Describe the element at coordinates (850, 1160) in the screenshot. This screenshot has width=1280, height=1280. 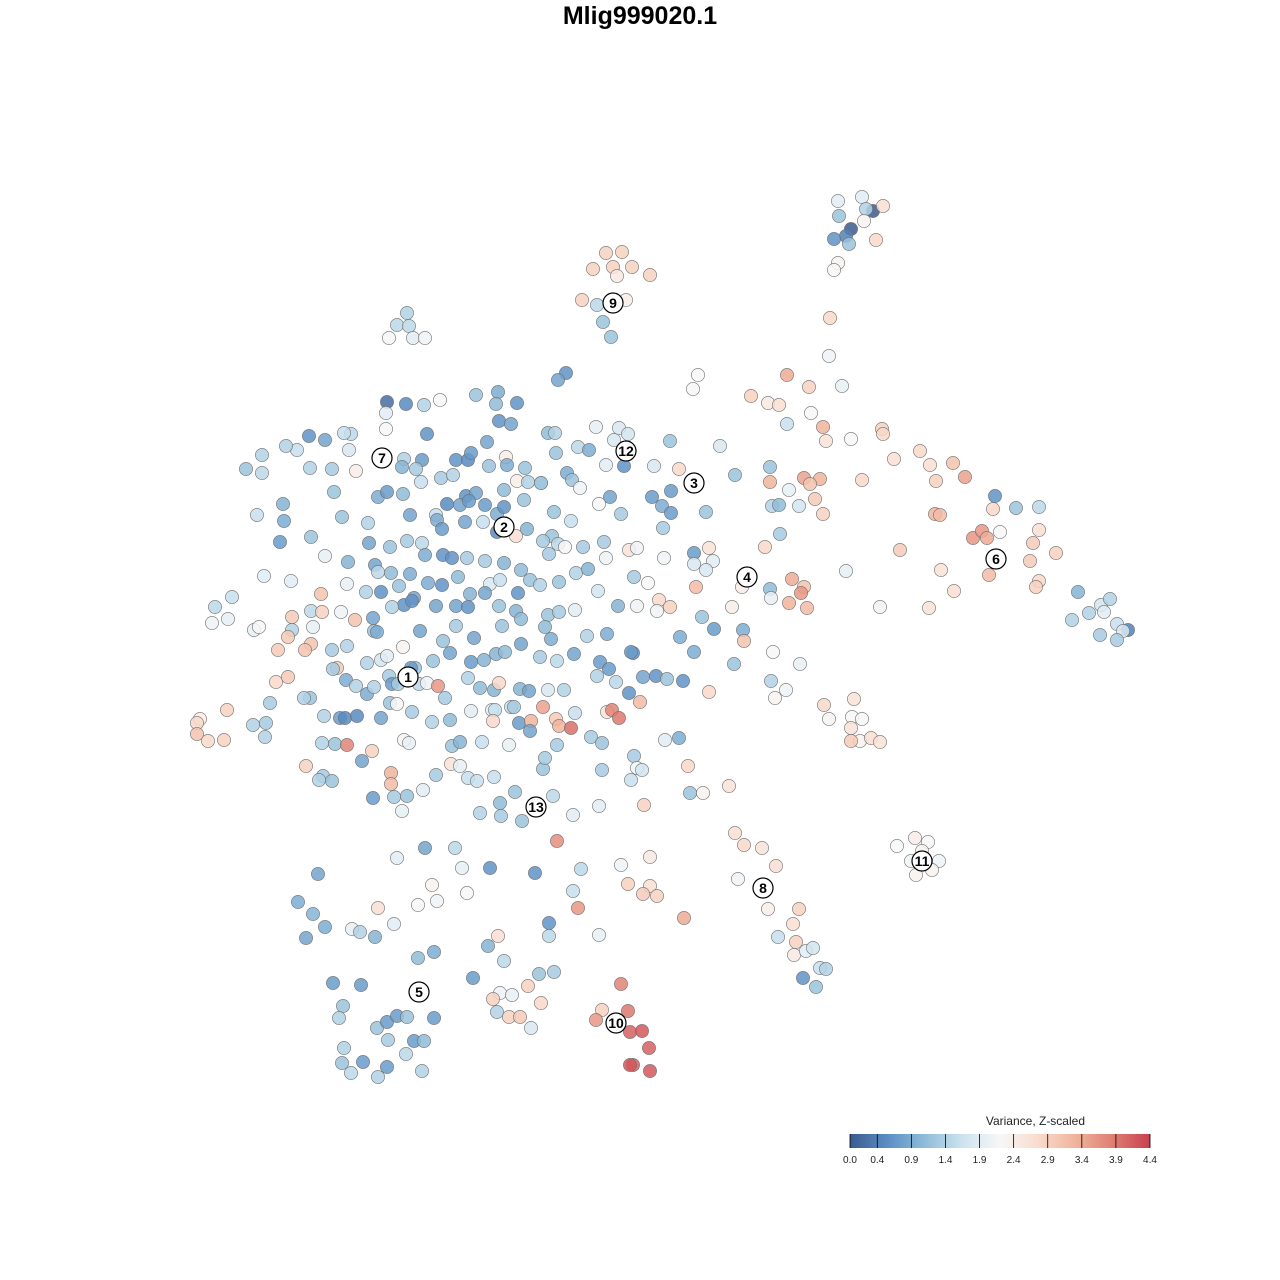
I see `colorbar-tick-label: 0.0` at that location.